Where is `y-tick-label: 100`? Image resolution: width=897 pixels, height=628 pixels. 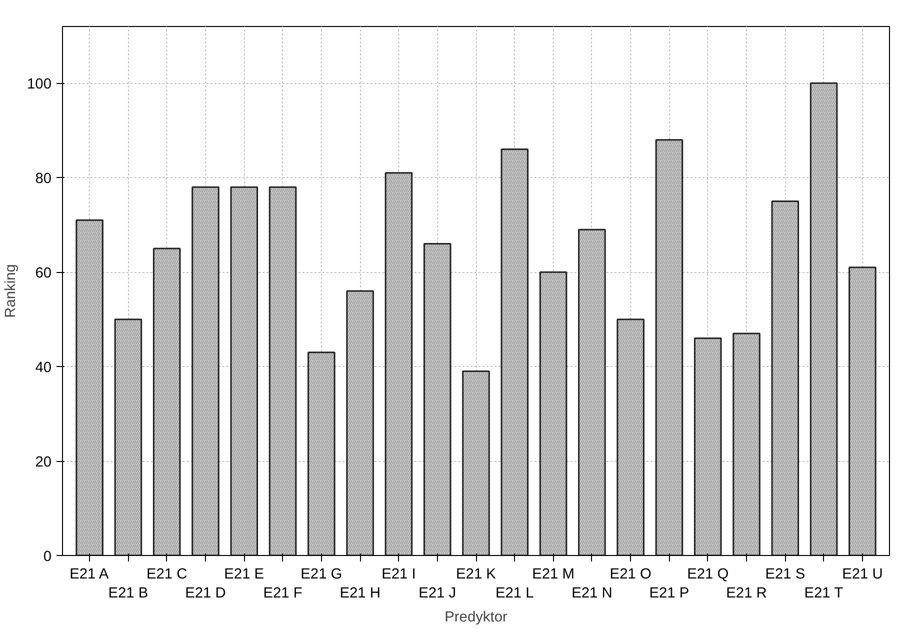
y-tick-label: 100 is located at coordinates (39, 84).